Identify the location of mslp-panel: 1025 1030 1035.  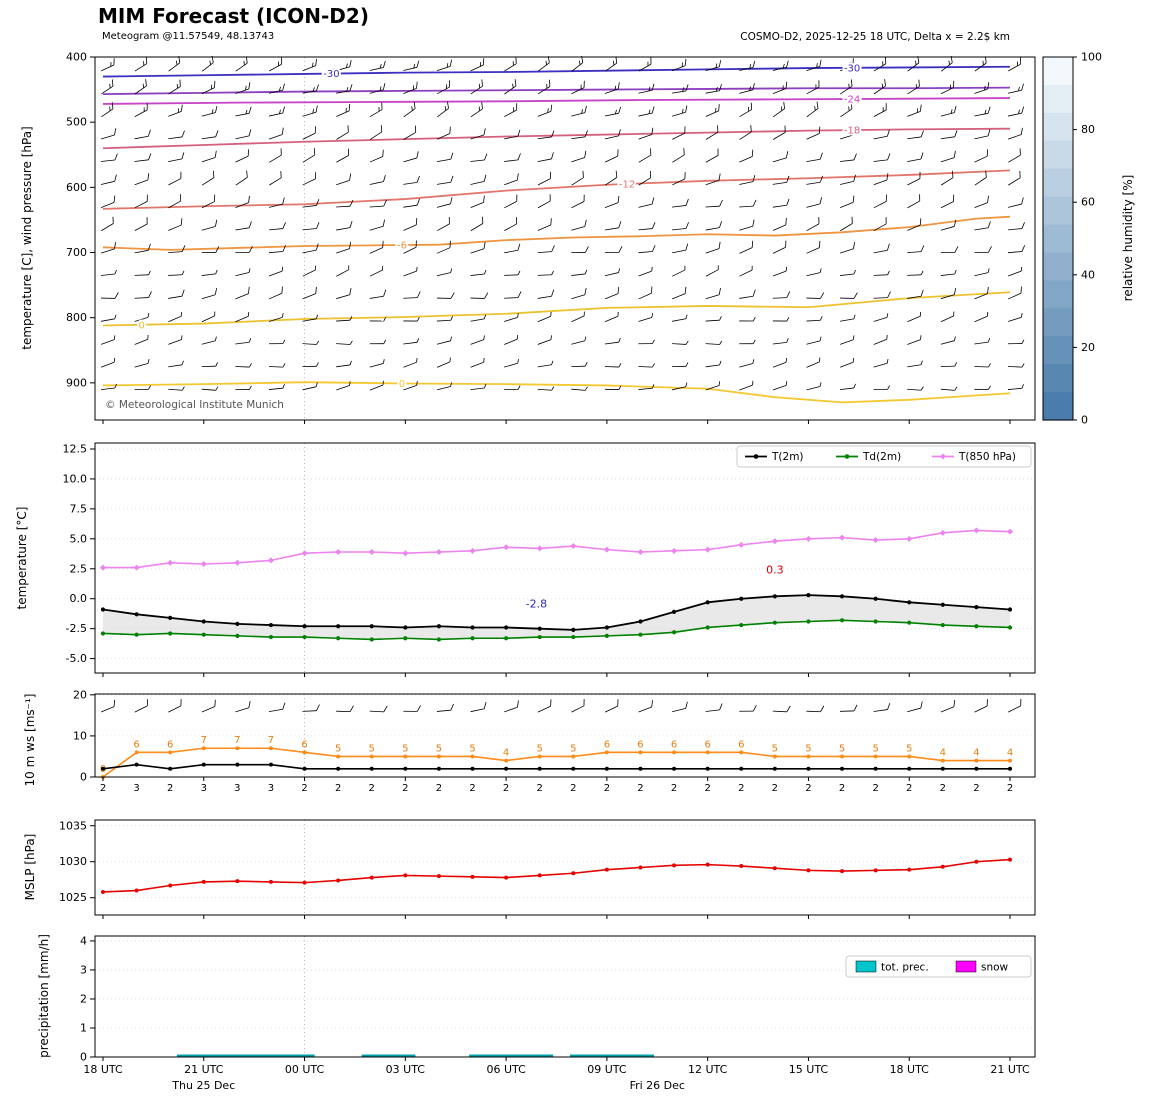
(547, 869).